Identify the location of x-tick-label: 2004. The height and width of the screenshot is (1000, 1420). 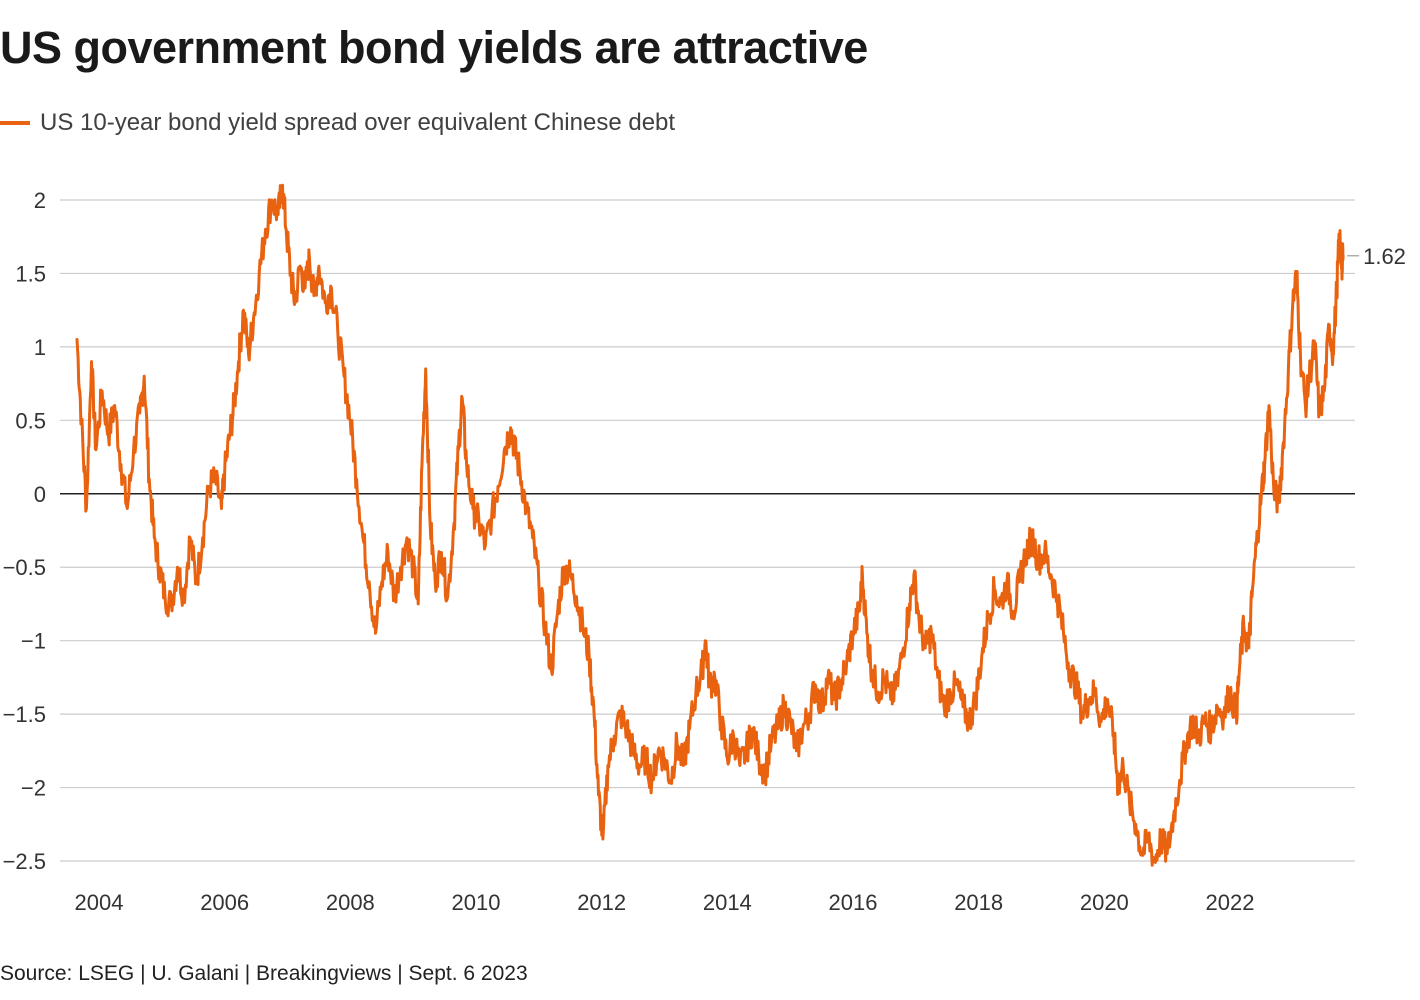
(99, 902).